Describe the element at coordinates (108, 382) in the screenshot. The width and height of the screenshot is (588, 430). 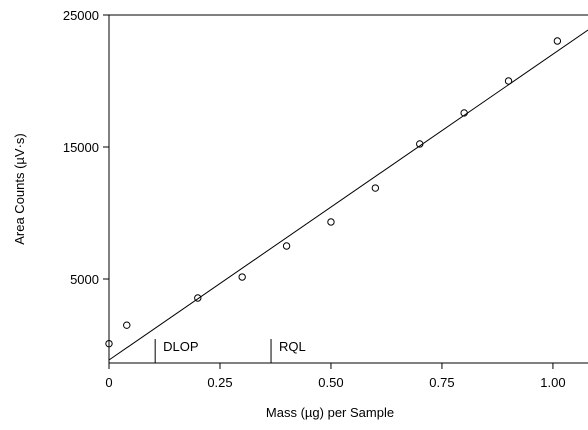
I see `x-tick-label: 0` at that location.